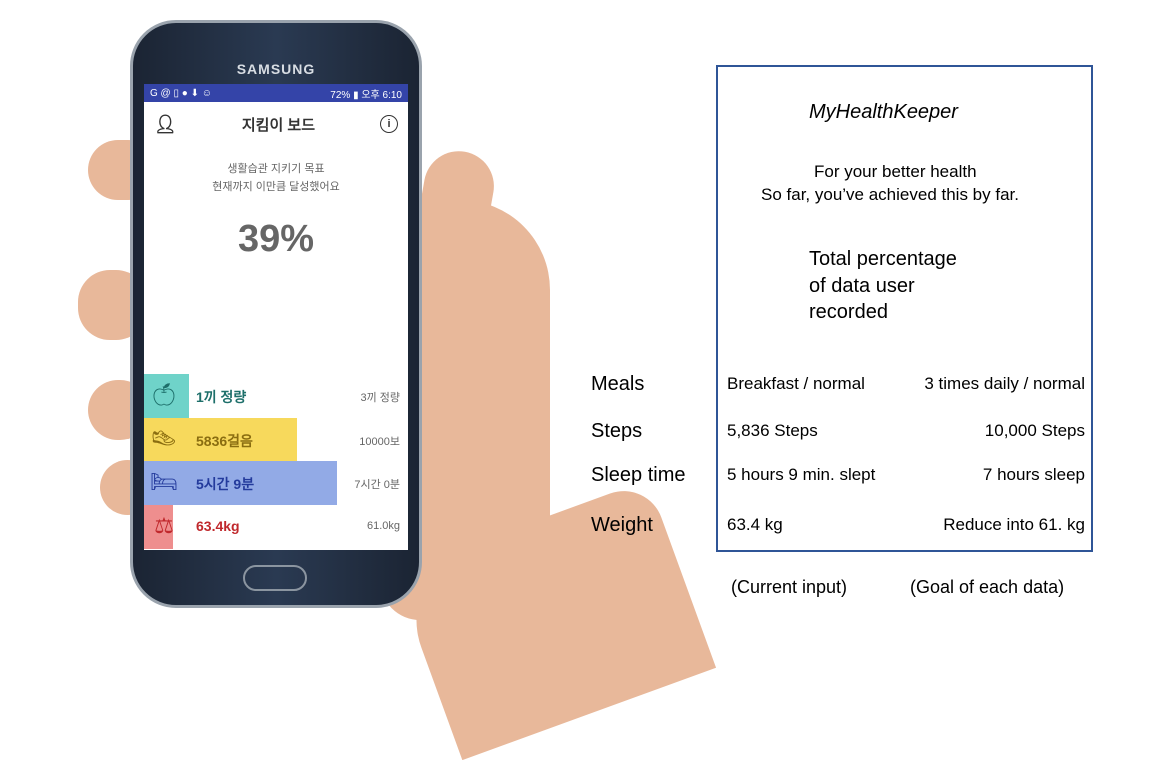 This screenshot has width=1169, height=760. Describe the element at coordinates (890, 194) in the screenshot. I see `panel-line2: So far, you’ve achieved this by far.` at that location.